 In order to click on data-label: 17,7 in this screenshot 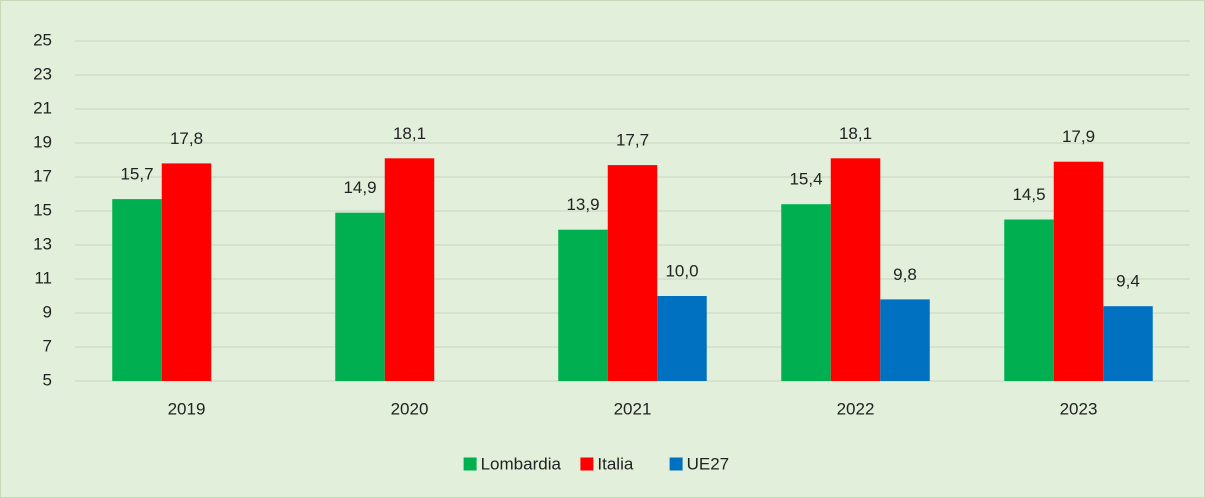, I will do `click(632, 140)`.